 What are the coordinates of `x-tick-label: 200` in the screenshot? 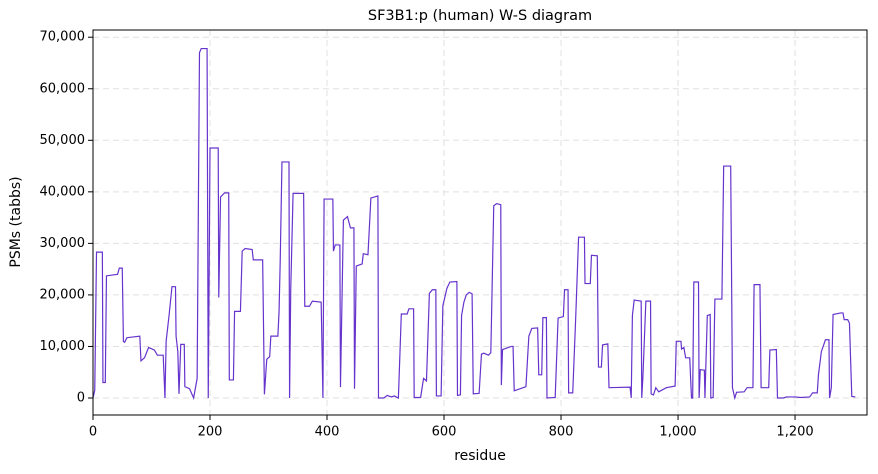 It's located at (210, 432).